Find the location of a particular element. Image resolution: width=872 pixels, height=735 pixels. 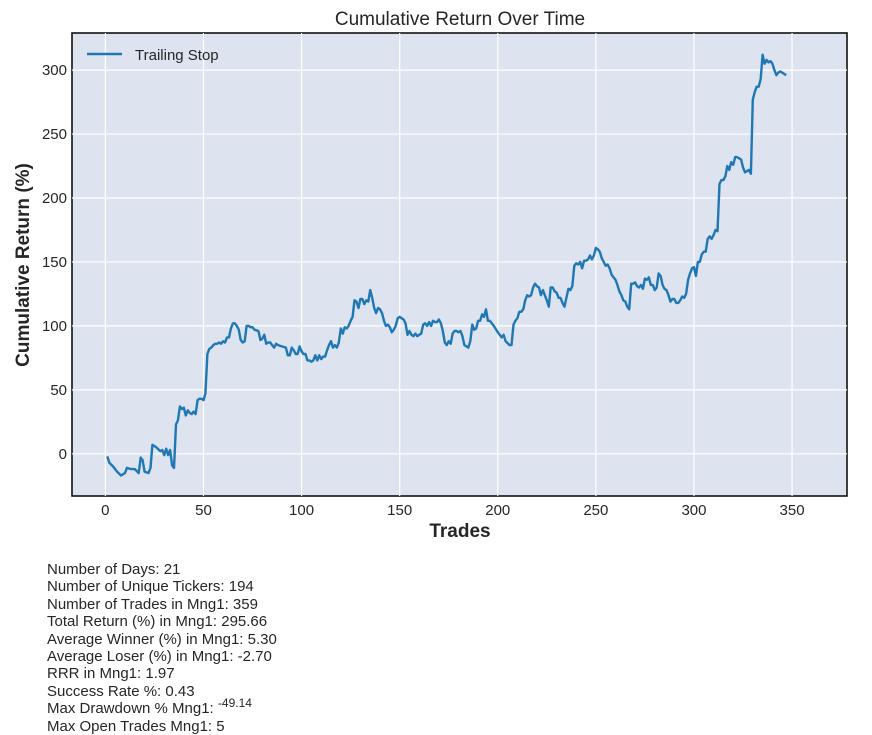

stat-line: Number of Trades in Mng1: 359 is located at coordinates (152, 604).